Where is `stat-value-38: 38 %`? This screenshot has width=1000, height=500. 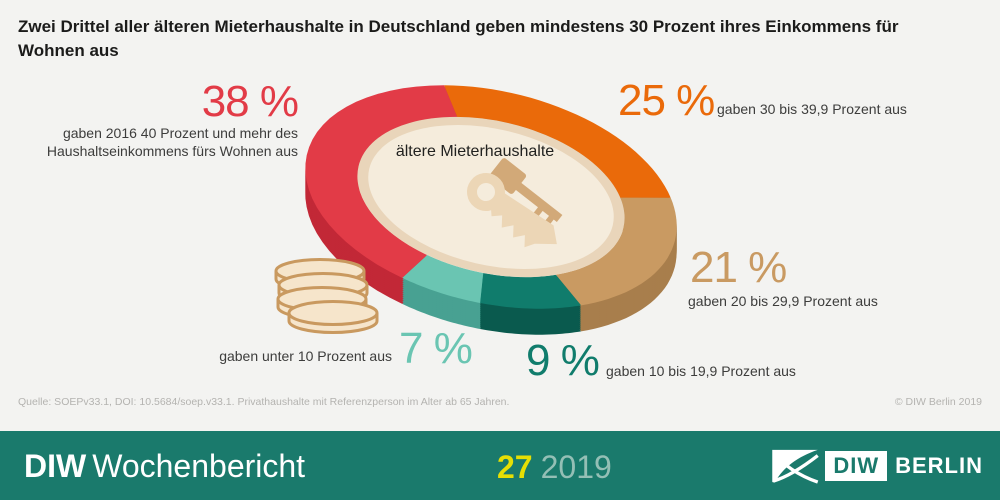 stat-value-38: 38 % is located at coordinates (250, 101).